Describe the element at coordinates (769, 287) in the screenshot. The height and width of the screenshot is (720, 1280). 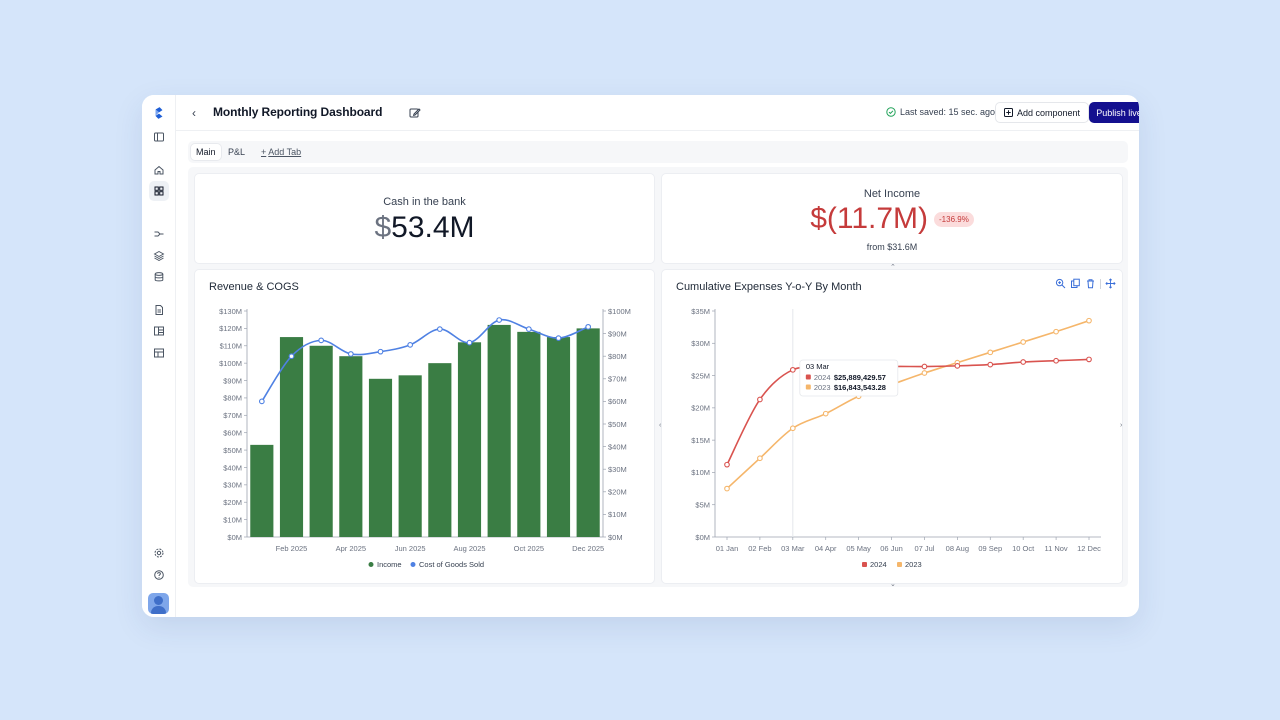
I see `chart-title: Cumulative Expenses Y-o-Y By Month` at that location.